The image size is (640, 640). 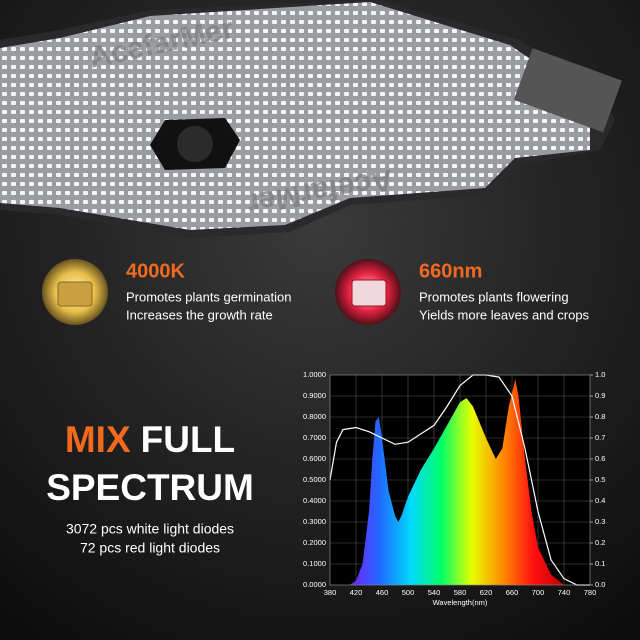 What do you see at coordinates (600, 437) in the screenshot?
I see `y2-tick-label: 0.7` at bounding box center [600, 437].